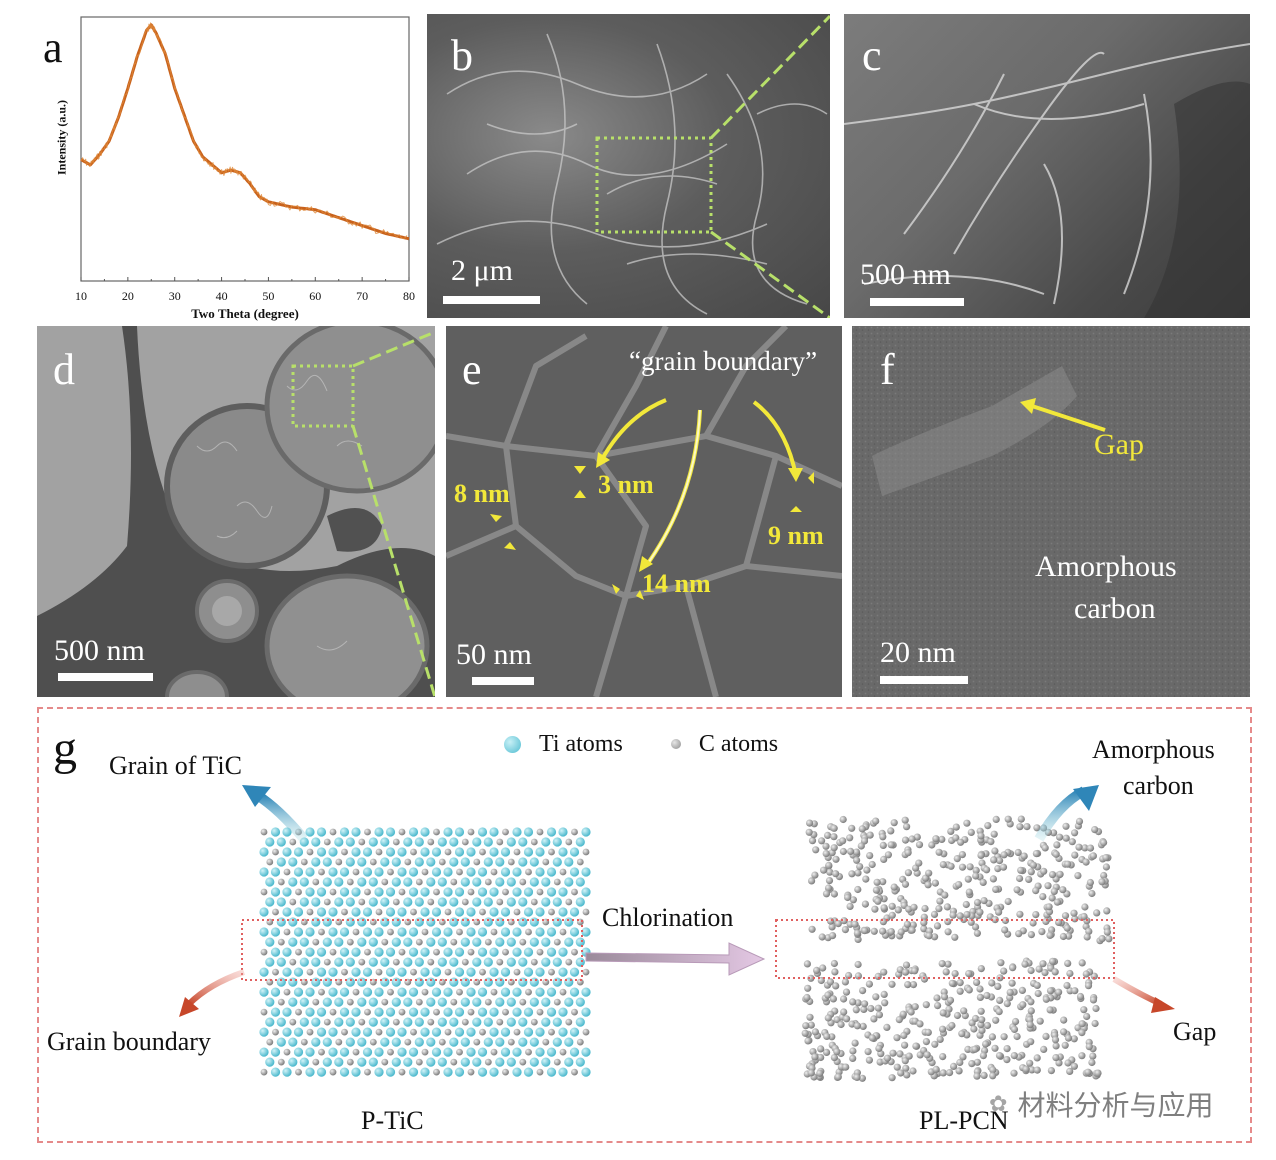  What do you see at coordinates (392, 1120) in the screenshot?
I see `p-tic-caption: P-TiC` at bounding box center [392, 1120].